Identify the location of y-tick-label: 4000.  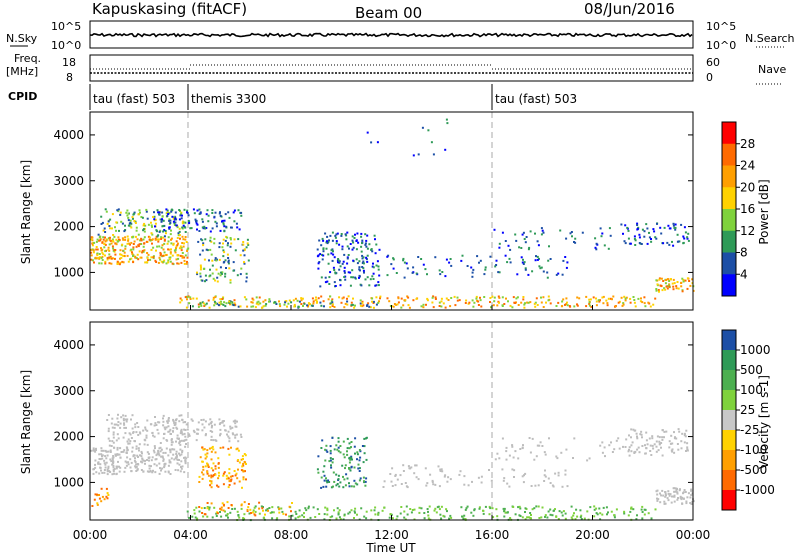
(68, 135).